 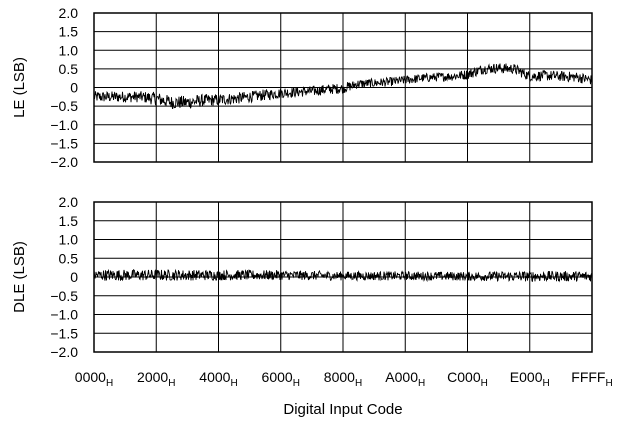 What do you see at coordinates (19, 87) in the screenshot?
I see `y-axis-label: LE (LSB)` at bounding box center [19, 87].